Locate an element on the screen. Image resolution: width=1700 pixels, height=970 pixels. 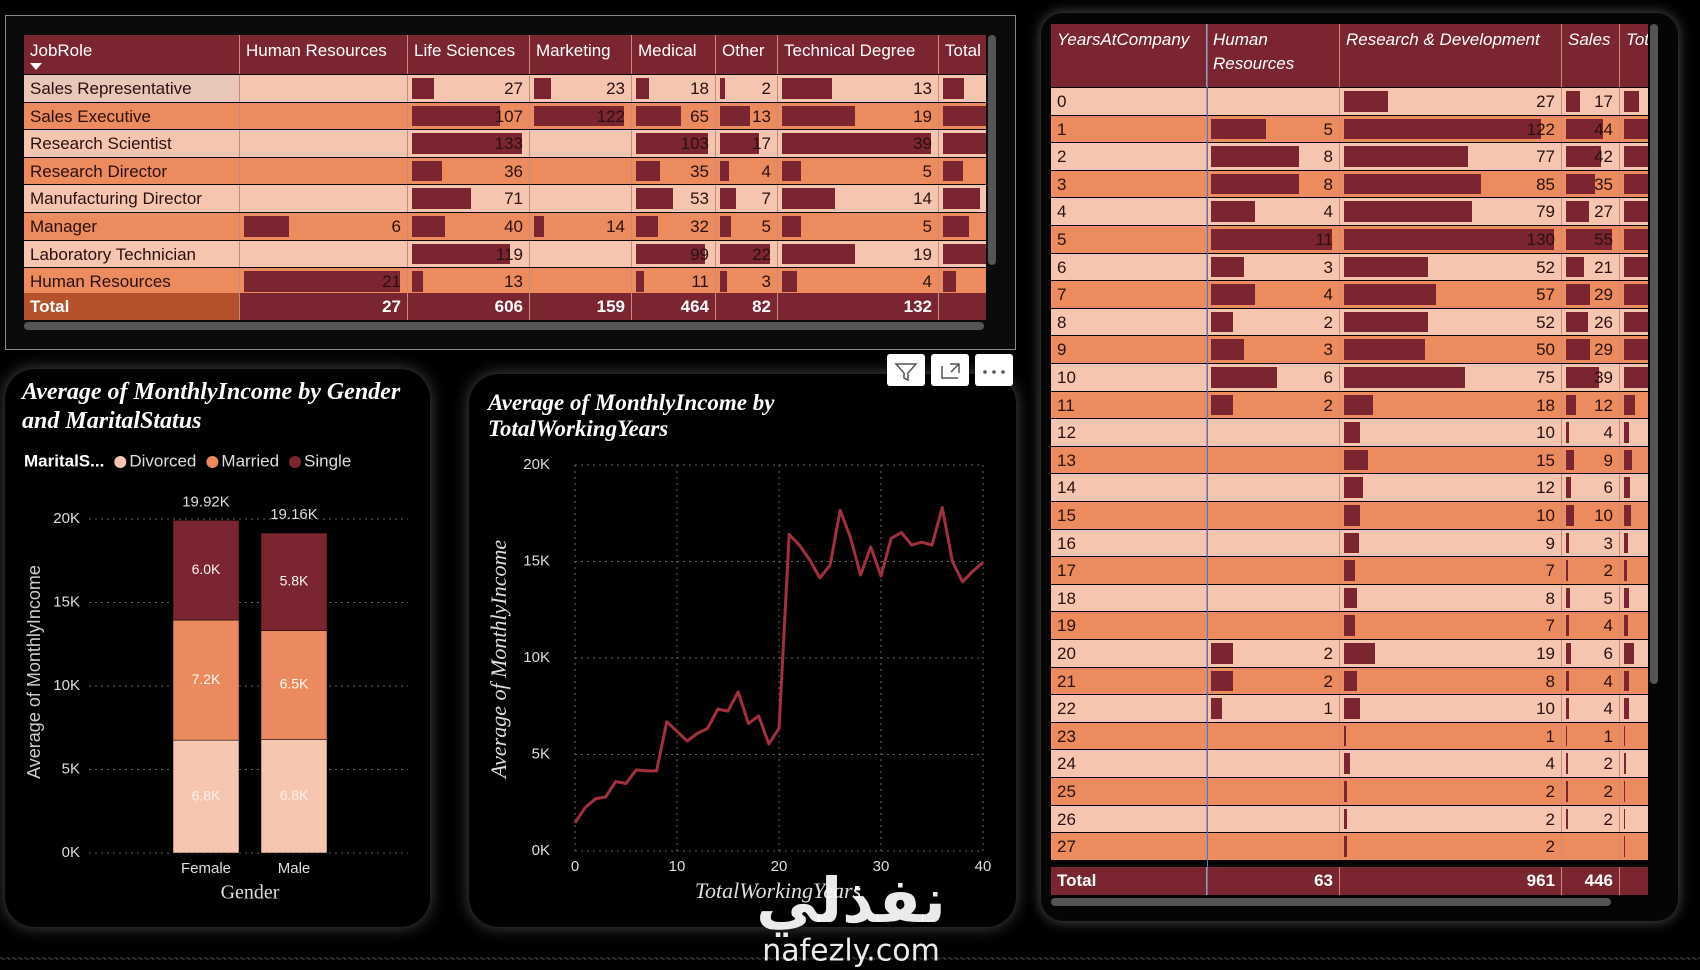
x-tick-label: 40 is located at coordinates (983, 866).